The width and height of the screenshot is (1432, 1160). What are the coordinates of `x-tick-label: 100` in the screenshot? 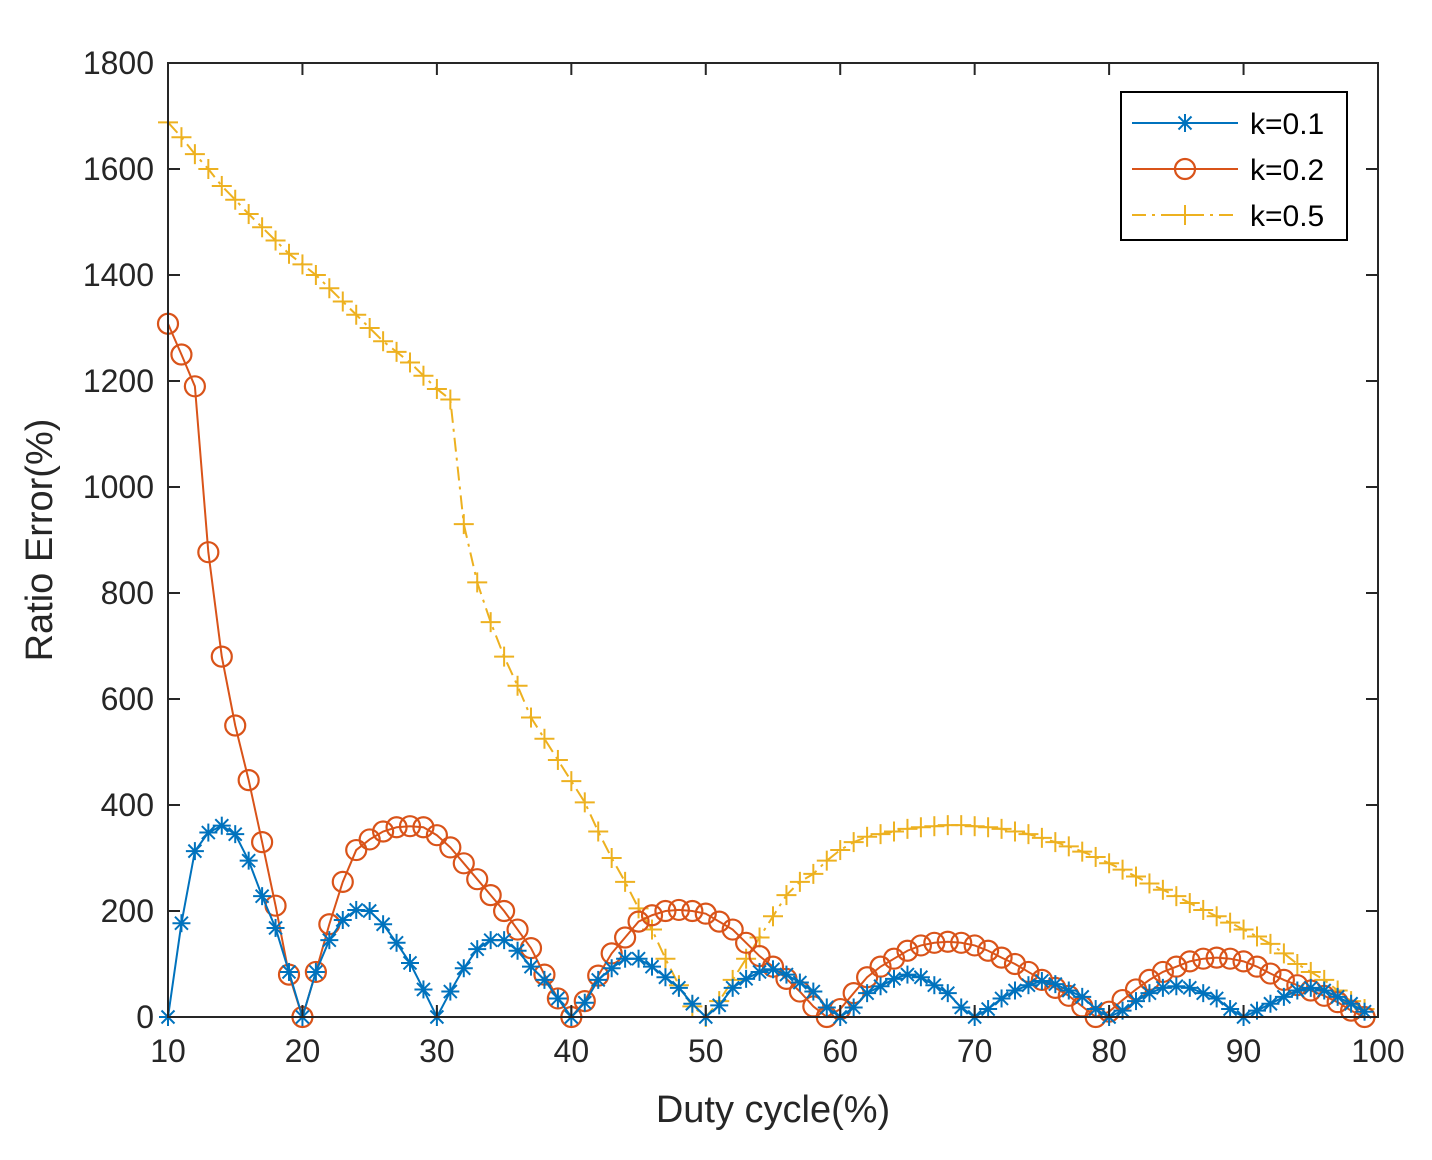 It's located at (1377, 1051).